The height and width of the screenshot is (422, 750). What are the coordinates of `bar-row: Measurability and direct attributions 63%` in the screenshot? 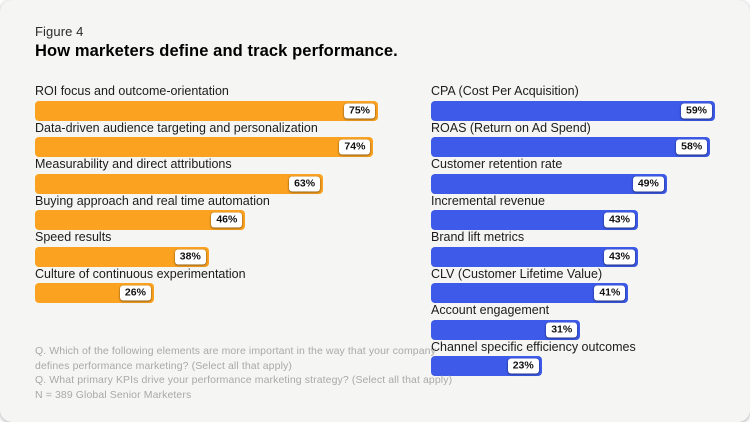 It's located at (215, 175).